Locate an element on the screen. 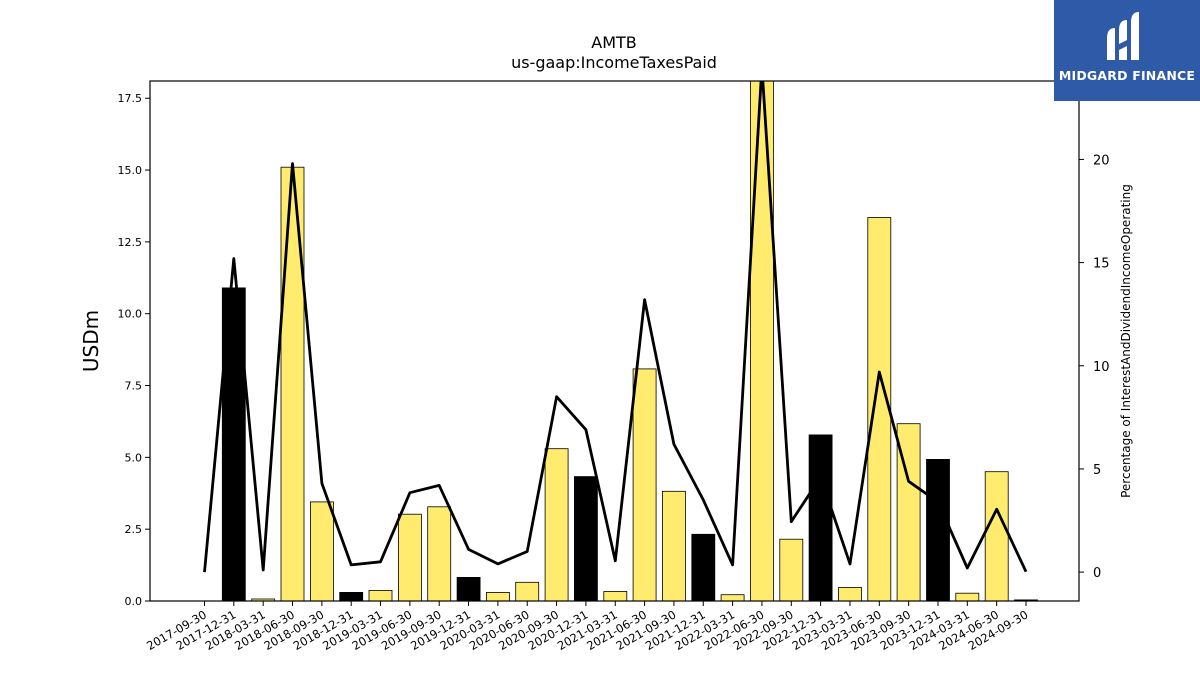  chart-title: AMTB is located at coordinates (614, 42).